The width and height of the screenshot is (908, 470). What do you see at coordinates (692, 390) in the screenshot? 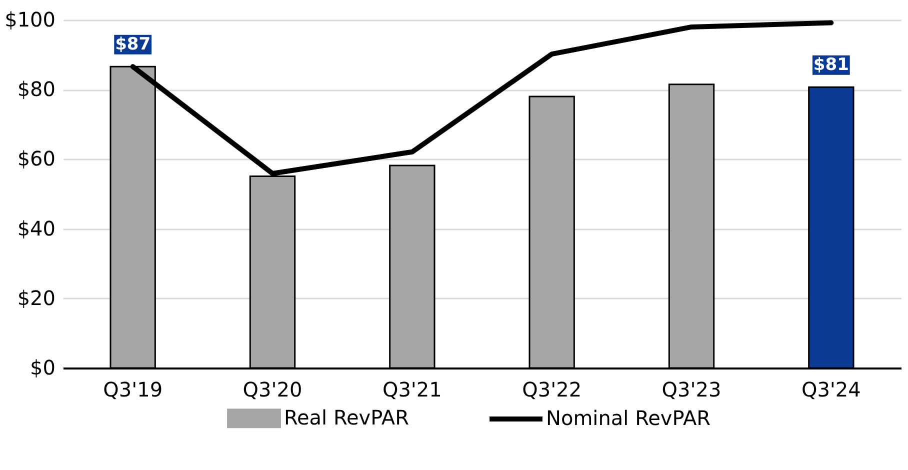
I see `x-tick-label: Q3'23` at bounding box center [692, 390].